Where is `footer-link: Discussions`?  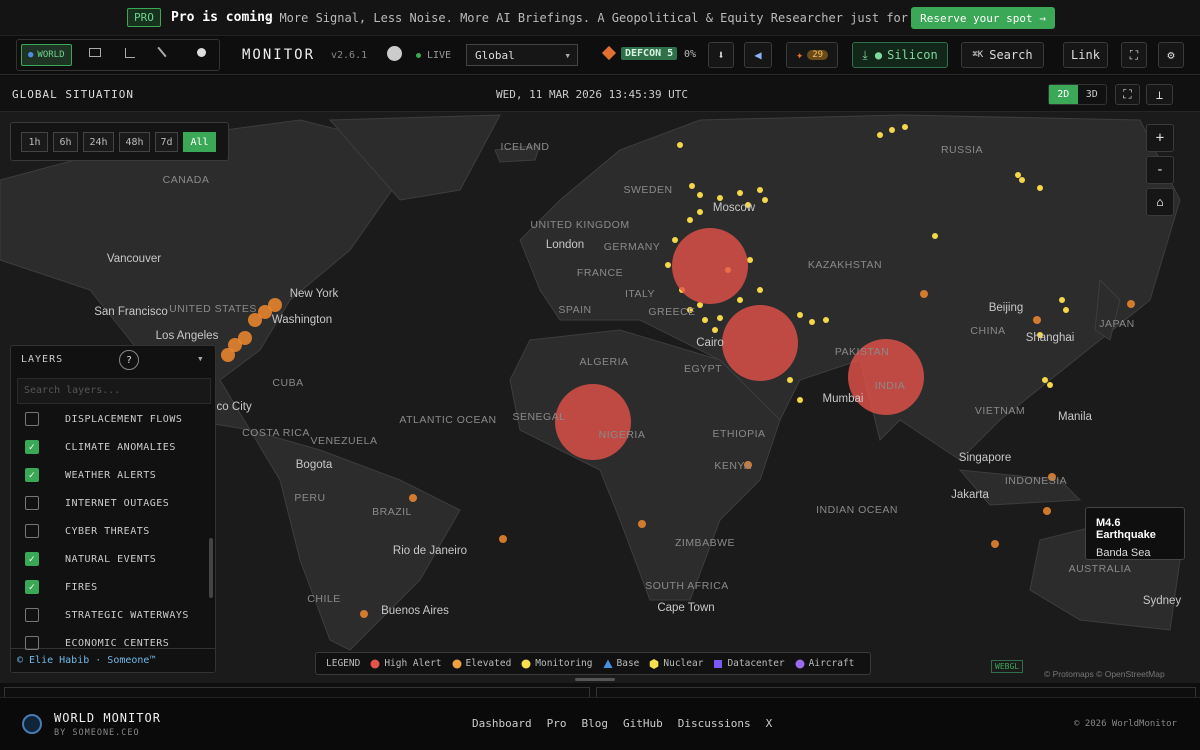 footer-link: Discussions is located at coordinates (714, 723).